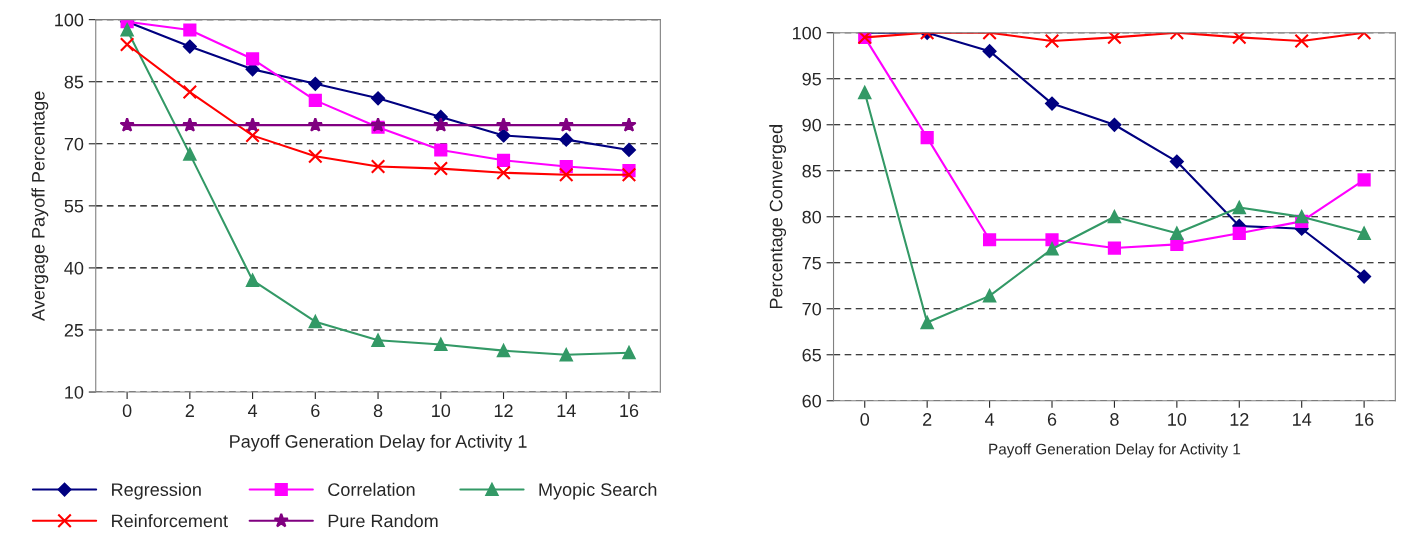  What do you see at coordinates (74, 330) in the screenshot?
I see `y-tick-label: 25` at bounding box center [74, 330].